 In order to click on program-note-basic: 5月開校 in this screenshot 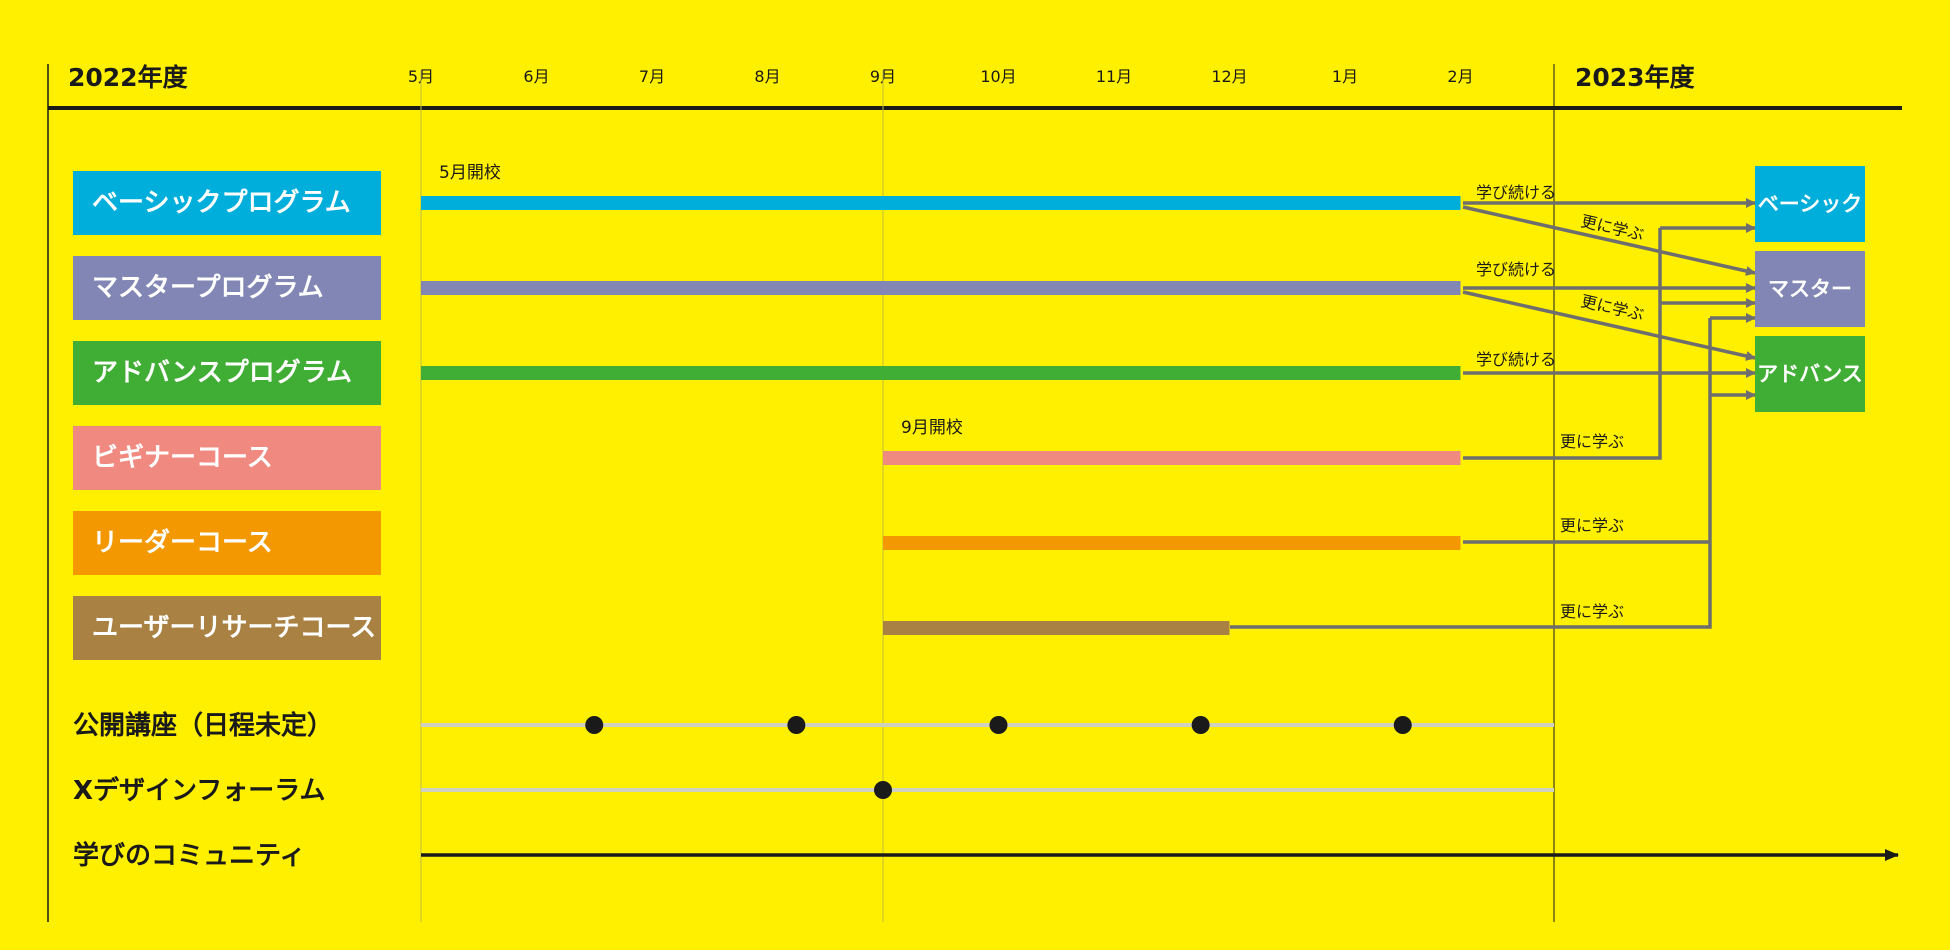, I will do `click(470, 173)`.